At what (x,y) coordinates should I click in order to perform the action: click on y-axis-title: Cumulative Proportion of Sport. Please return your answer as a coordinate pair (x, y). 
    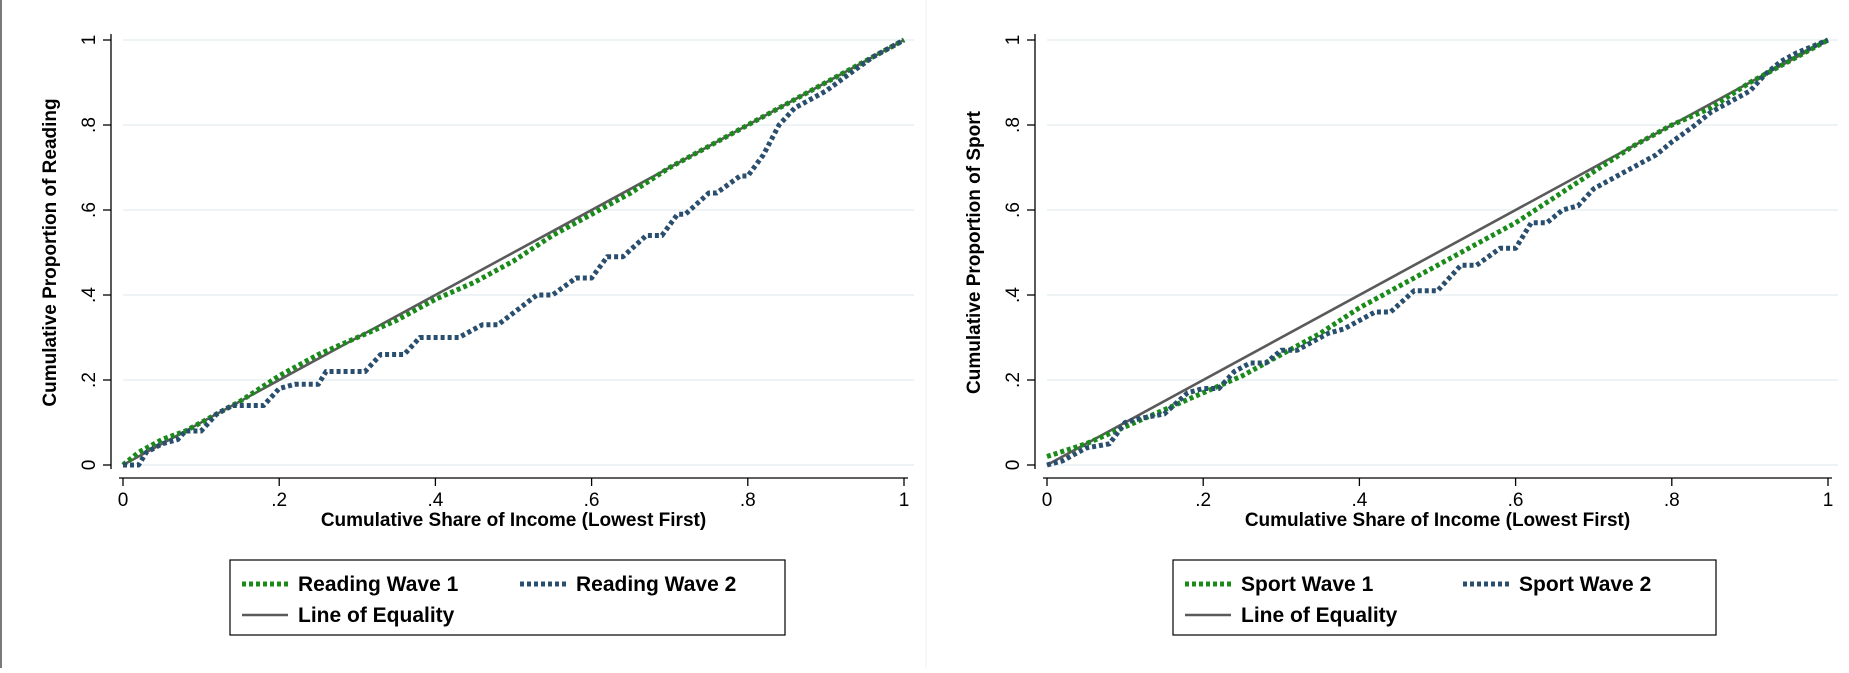
    Looking at the image, I should click on (974, 252).